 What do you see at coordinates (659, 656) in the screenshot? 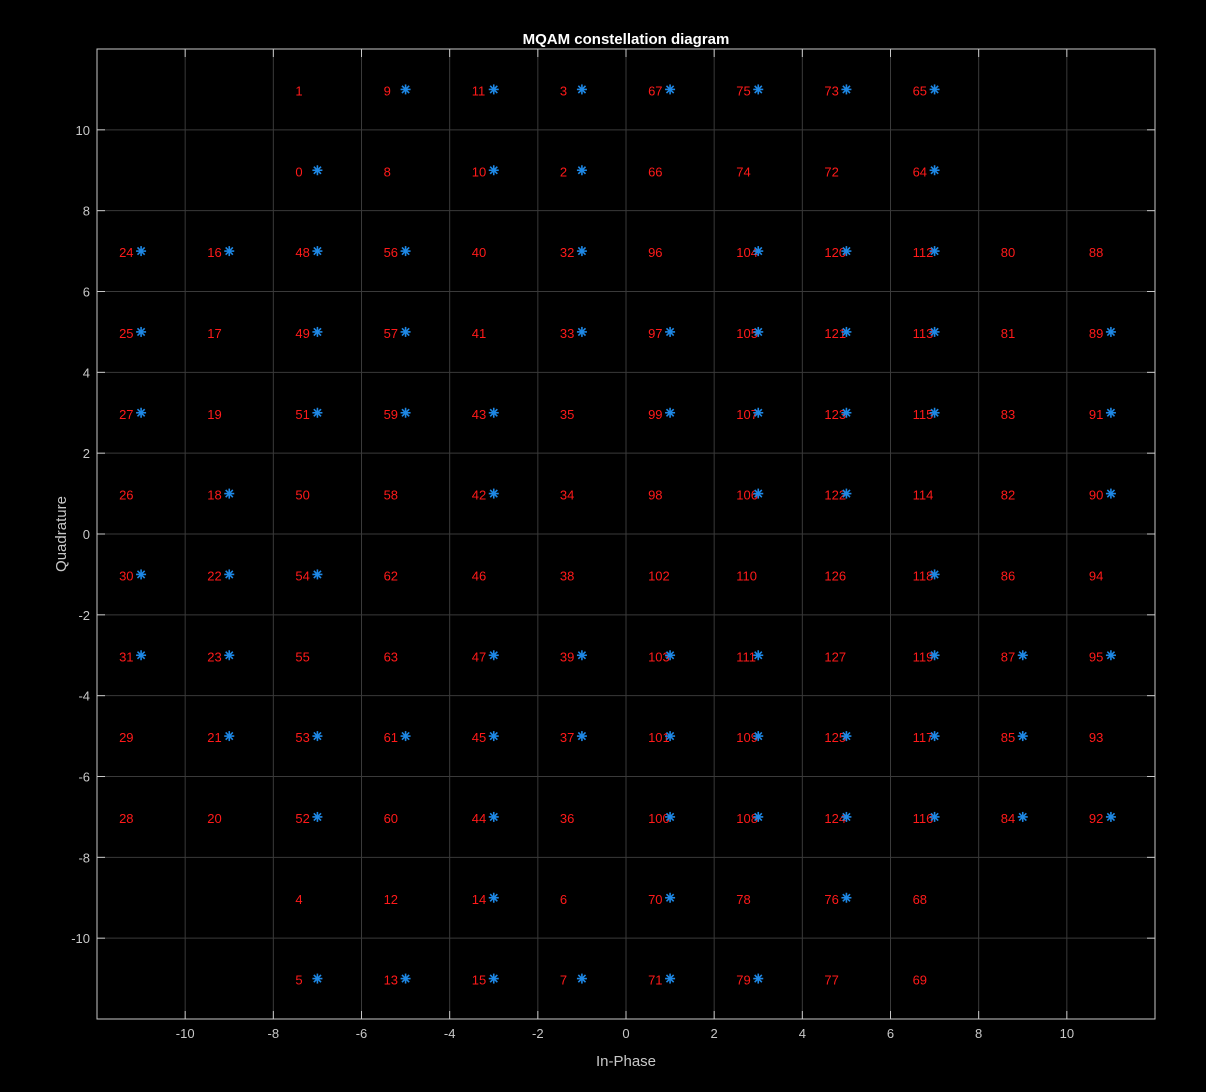
I see `symbol-label: 103` at bounding box center [659, 656].